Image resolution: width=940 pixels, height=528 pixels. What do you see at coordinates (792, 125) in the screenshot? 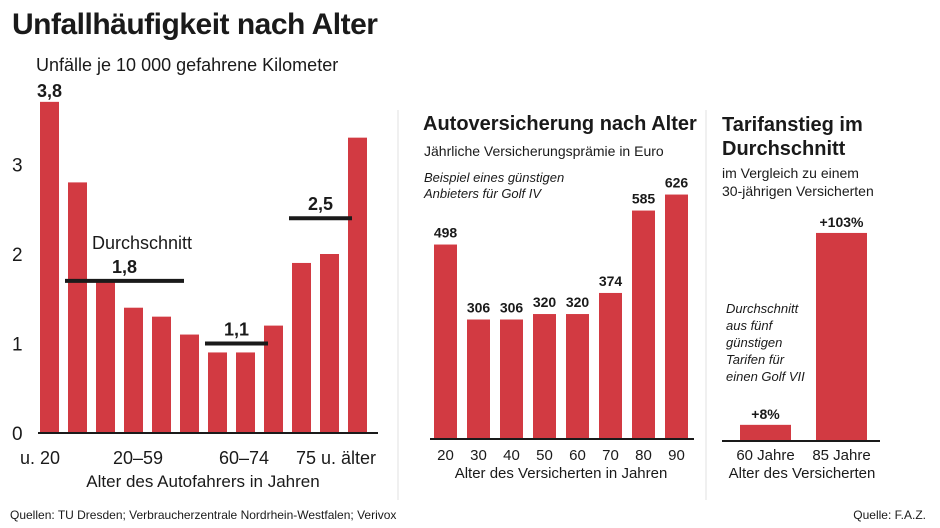
I see `increase-title-line: Tarifanstieg im` at bounding box center [792, 125].